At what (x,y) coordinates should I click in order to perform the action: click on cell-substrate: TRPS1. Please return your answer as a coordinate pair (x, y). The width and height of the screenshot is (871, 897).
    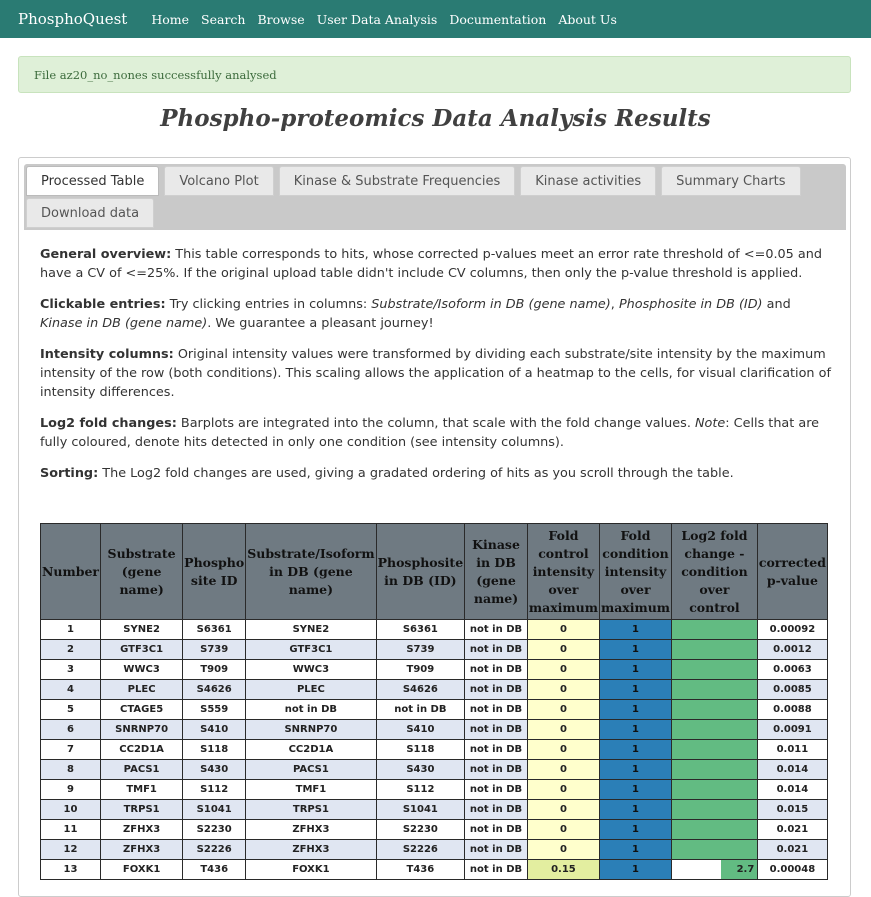
    Looking at the image, I should click on (142, 809).